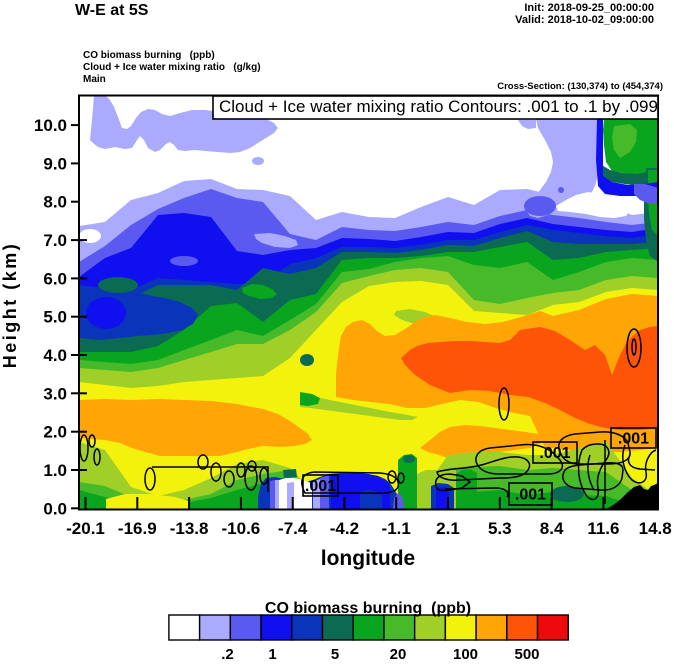 The width and height of the screenshot is (674, 667). Describe the element at coordinates (55, 240) in the screenshot. I see `svg-text: 7.0` at that location.